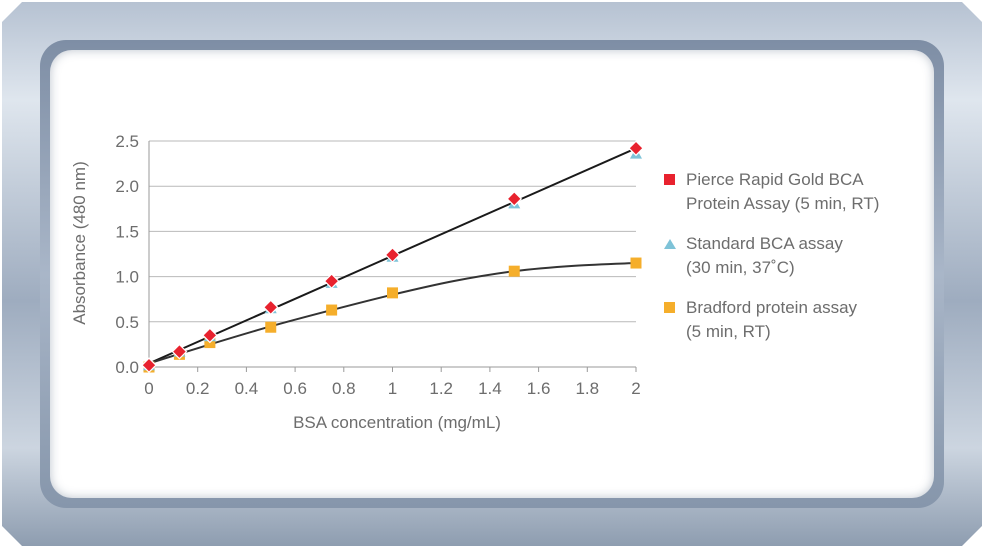 This screenshot has height=550, width=986. What do you see at coordinates (764, 243) in the screenshot?
I see `legend-label-line: Standard BCA assay` at bounding box center [764, 243].